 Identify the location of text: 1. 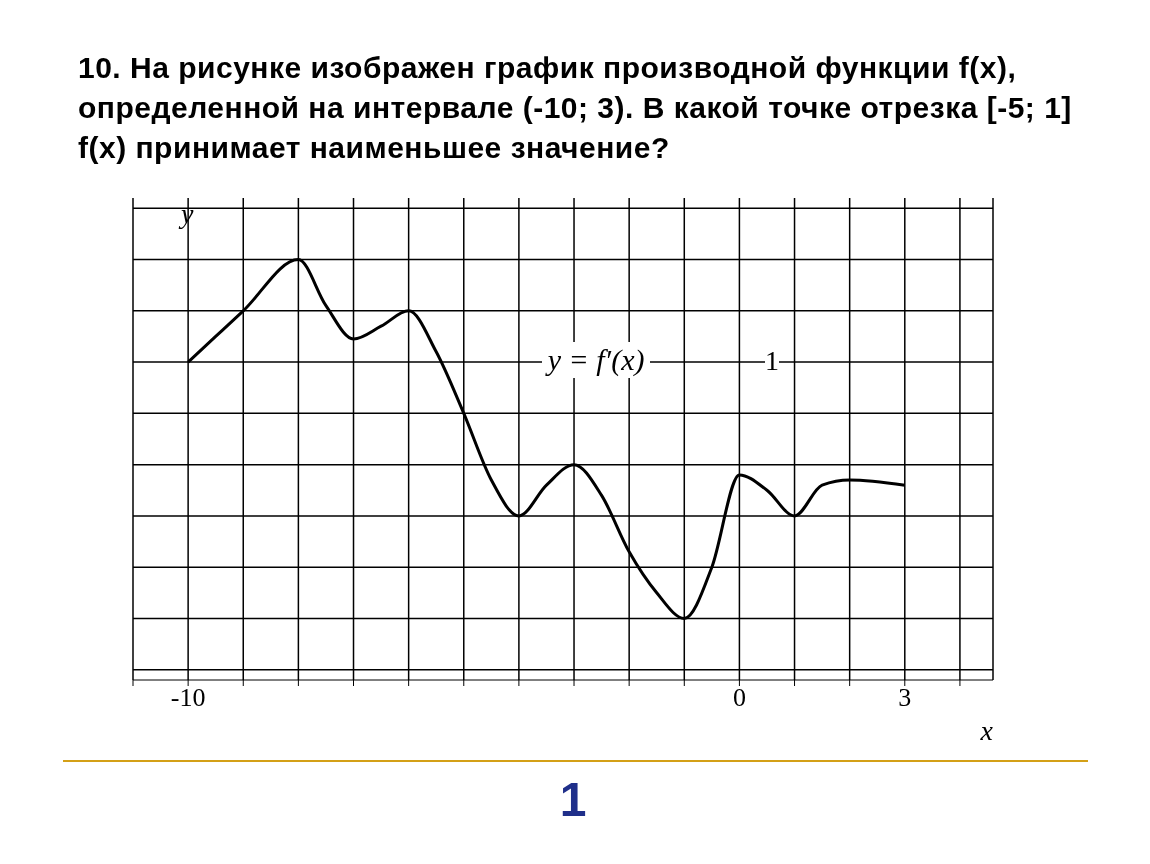
(573, 799).